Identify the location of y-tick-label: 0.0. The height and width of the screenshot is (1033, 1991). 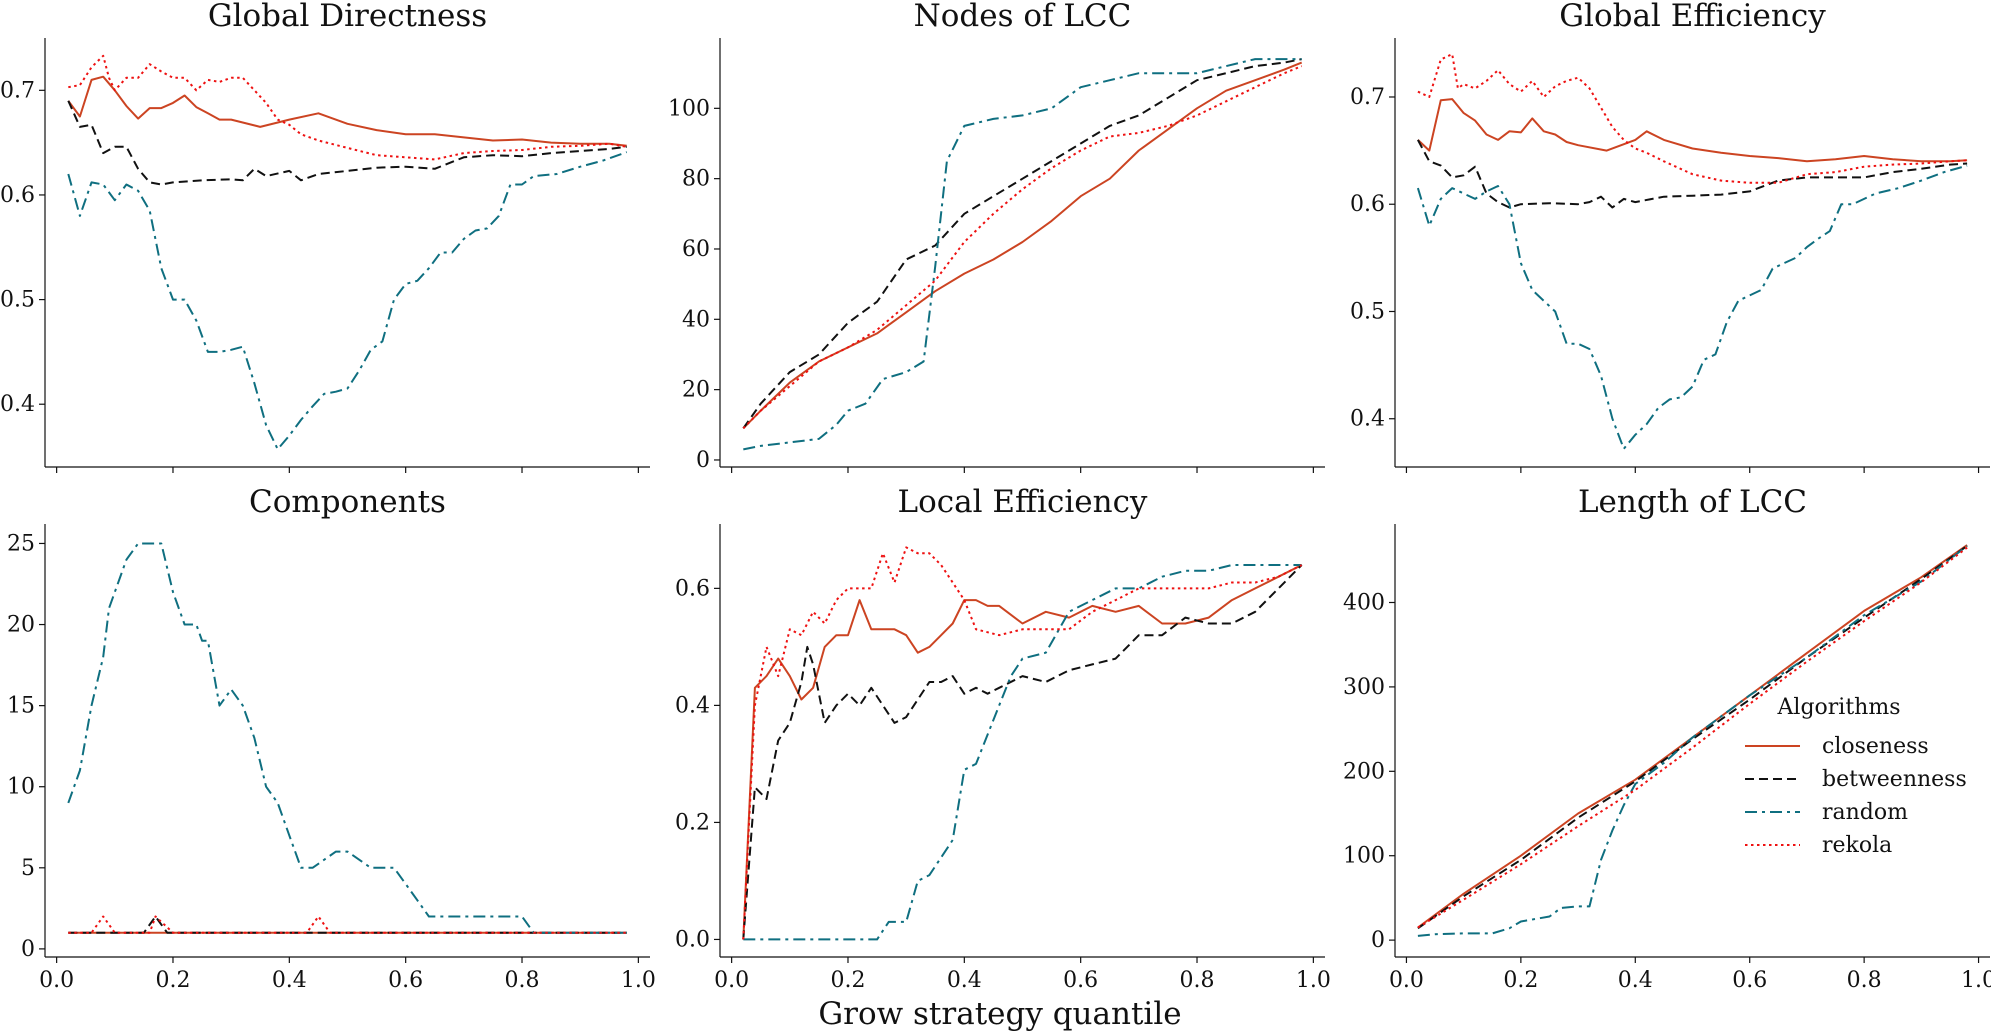
(692, 939).